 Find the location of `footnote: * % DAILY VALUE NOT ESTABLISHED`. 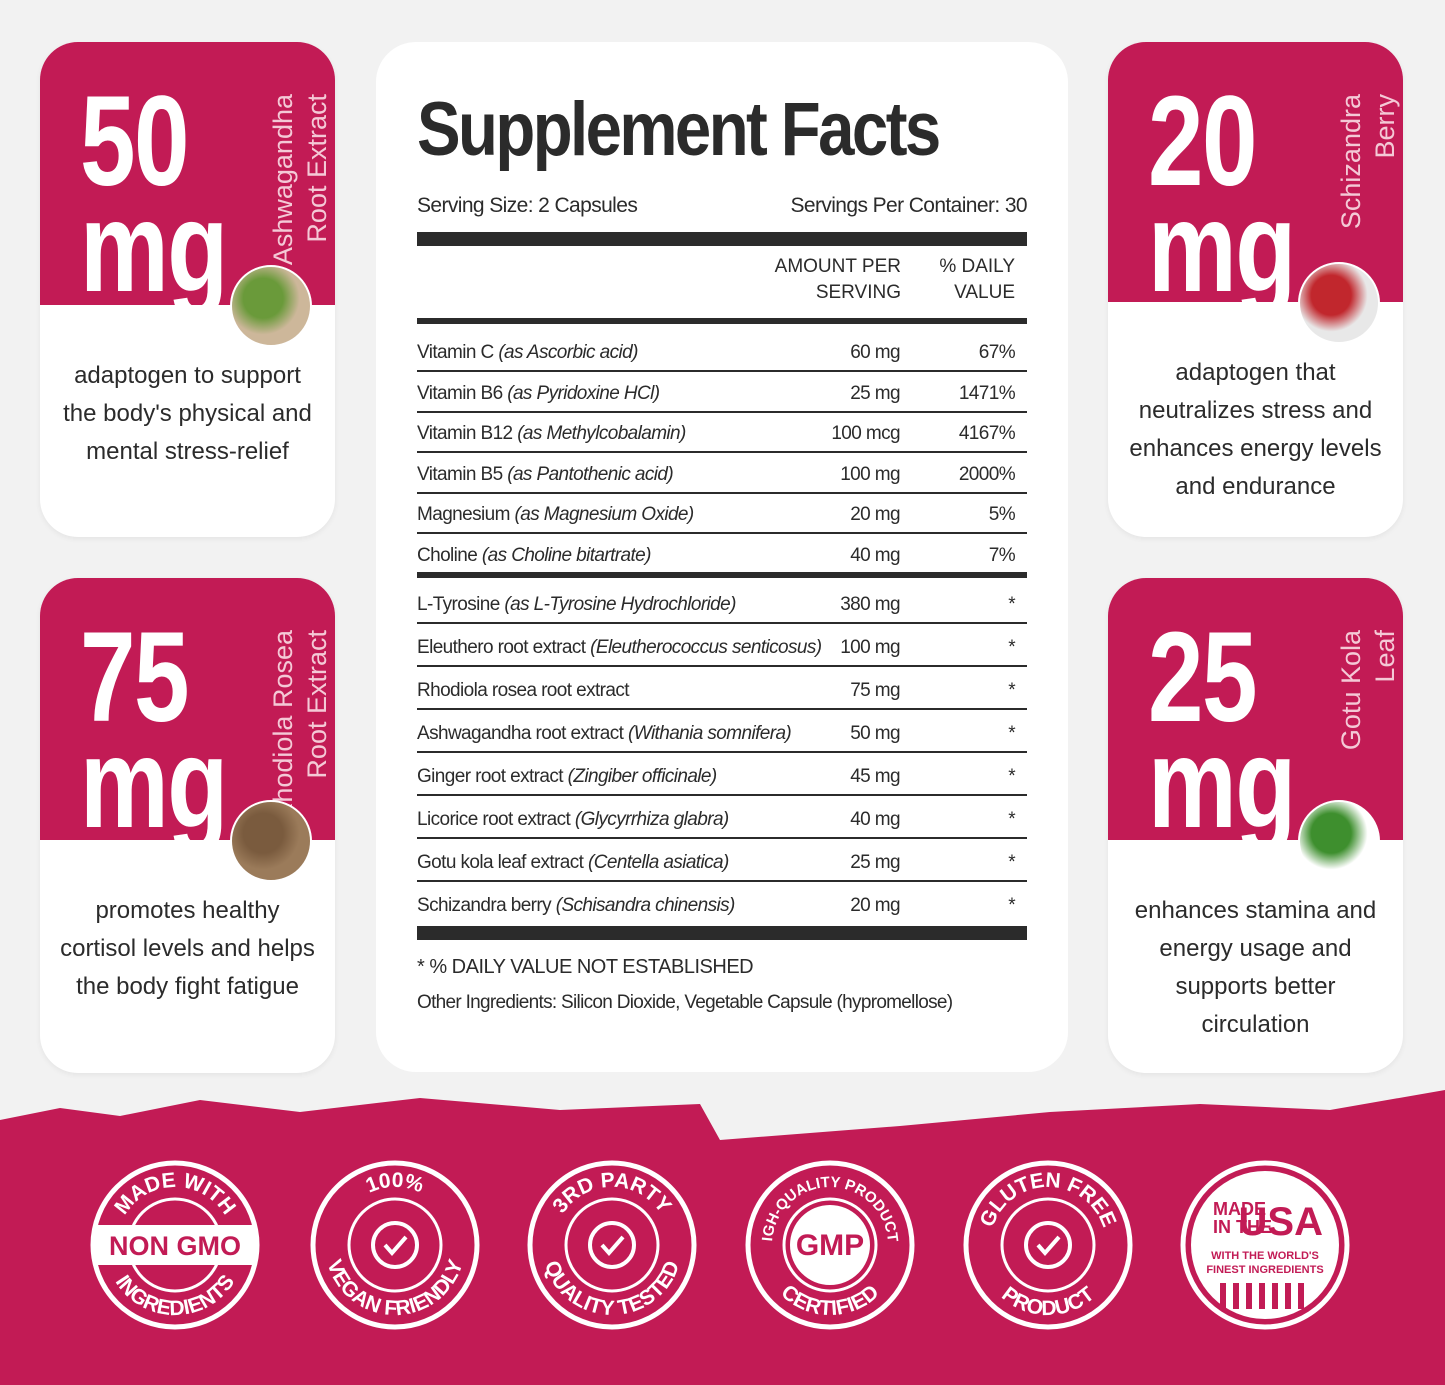

footnote: * % DAILY VALUE NOT ESTABLISHED is located at coordinates (585, 967).